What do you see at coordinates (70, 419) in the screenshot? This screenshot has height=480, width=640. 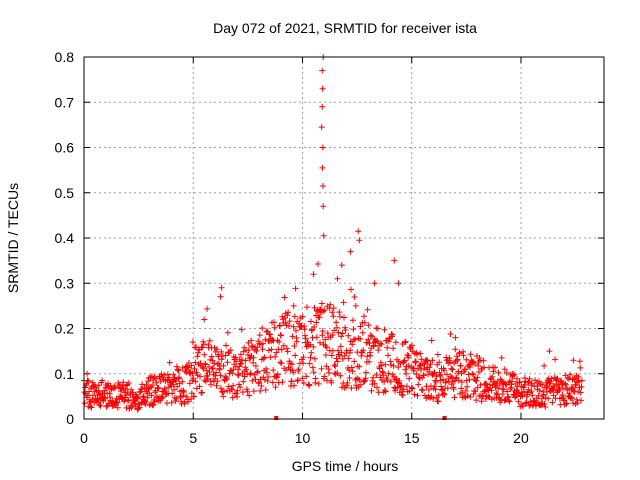 I see `y-tick-label: 0` at bounding box center [70, 419].